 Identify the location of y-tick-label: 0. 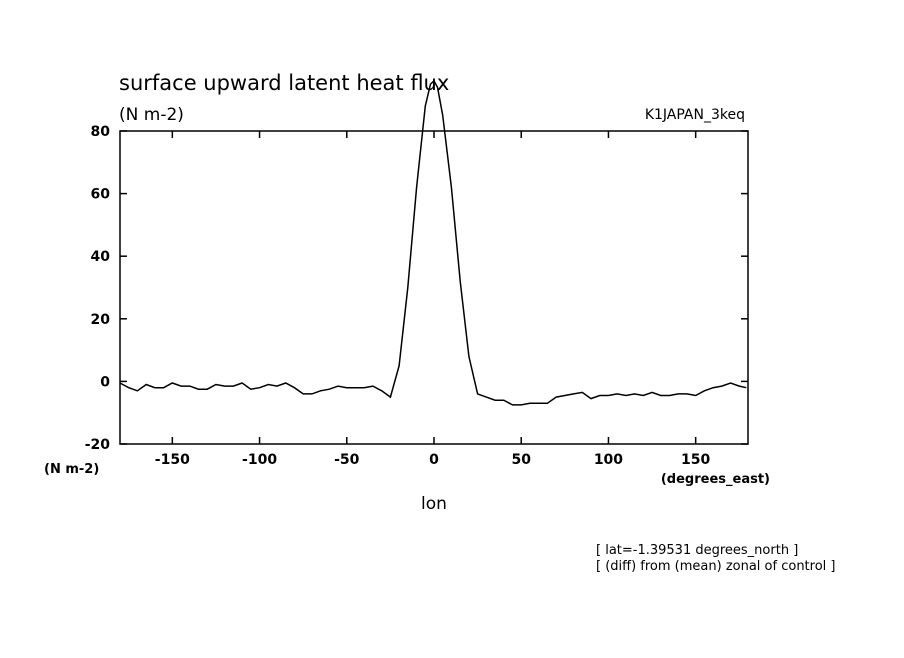
(105, 382).